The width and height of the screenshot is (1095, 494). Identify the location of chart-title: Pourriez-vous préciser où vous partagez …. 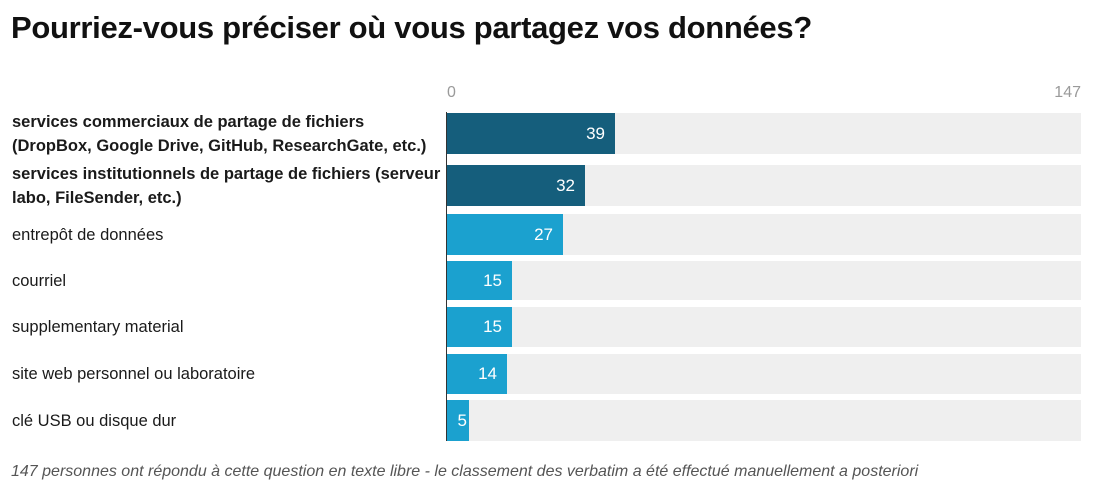
(411, 27).